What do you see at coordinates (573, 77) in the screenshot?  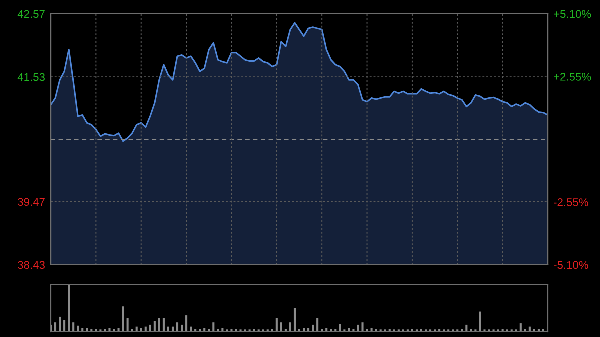 I see `y2-tick-label: +2.55%` at bounding box center [573, 77].